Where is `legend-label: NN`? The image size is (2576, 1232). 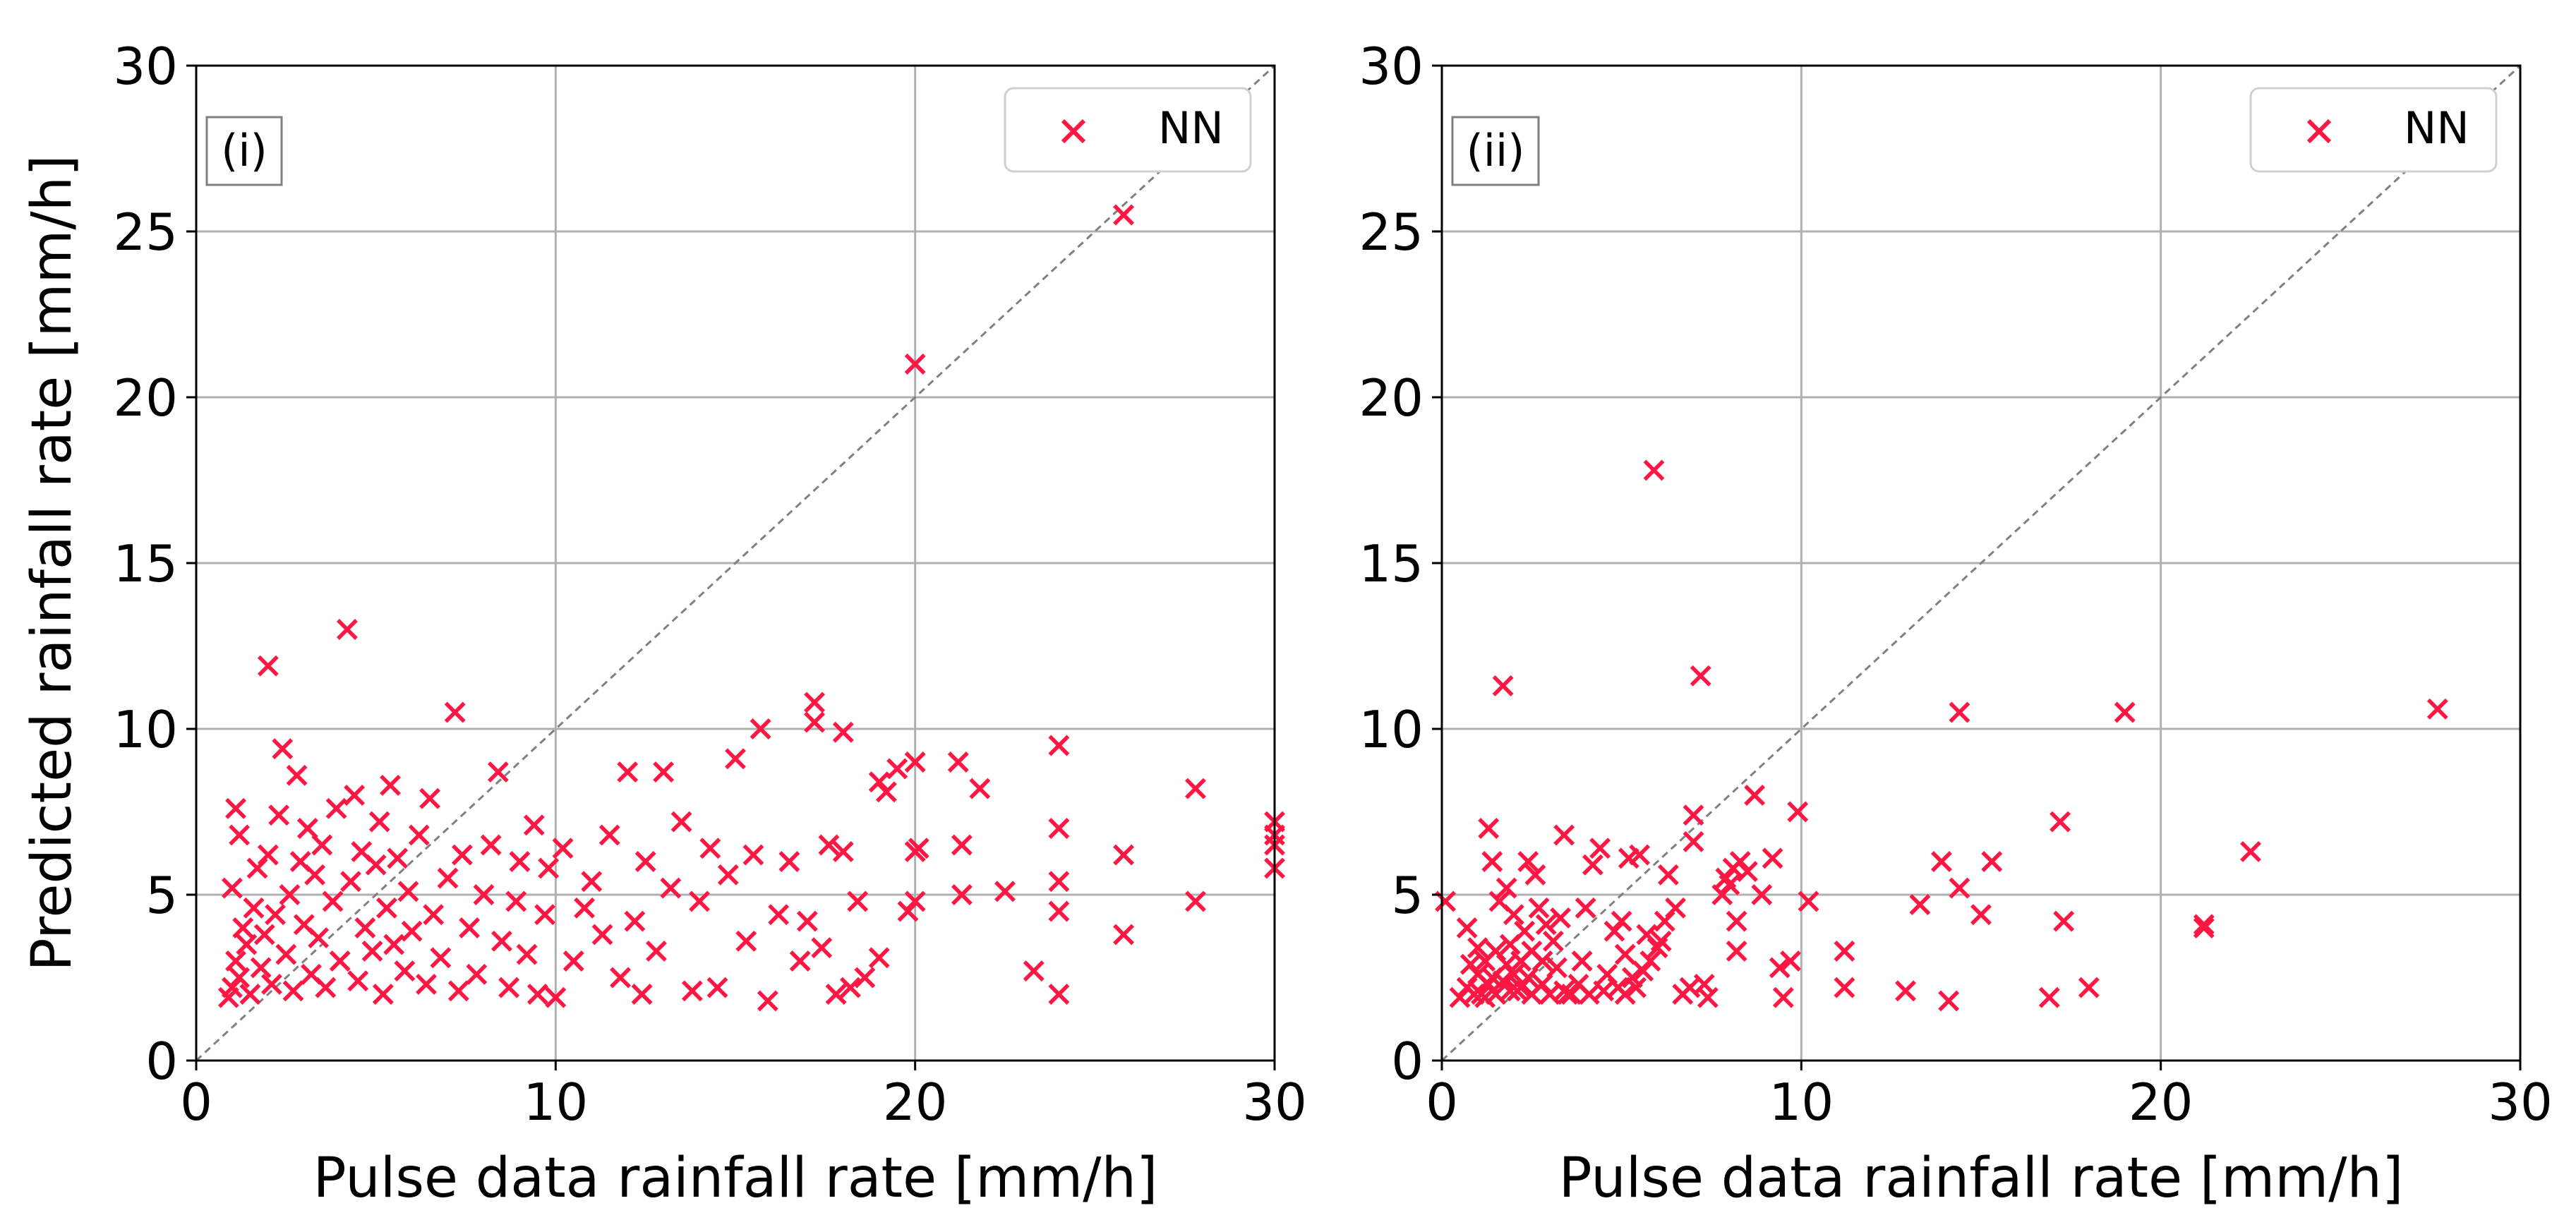
legend-label: NN is located at coordinates (1191, 128).